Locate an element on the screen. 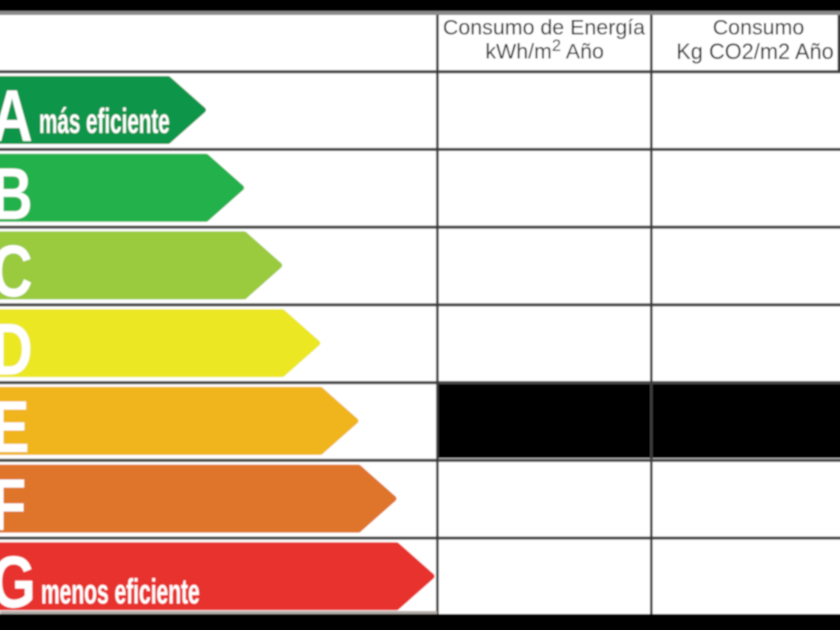 This screenshot has width=840, height=630. svg-text: menos eficiente is located at coordinates (120, 592).